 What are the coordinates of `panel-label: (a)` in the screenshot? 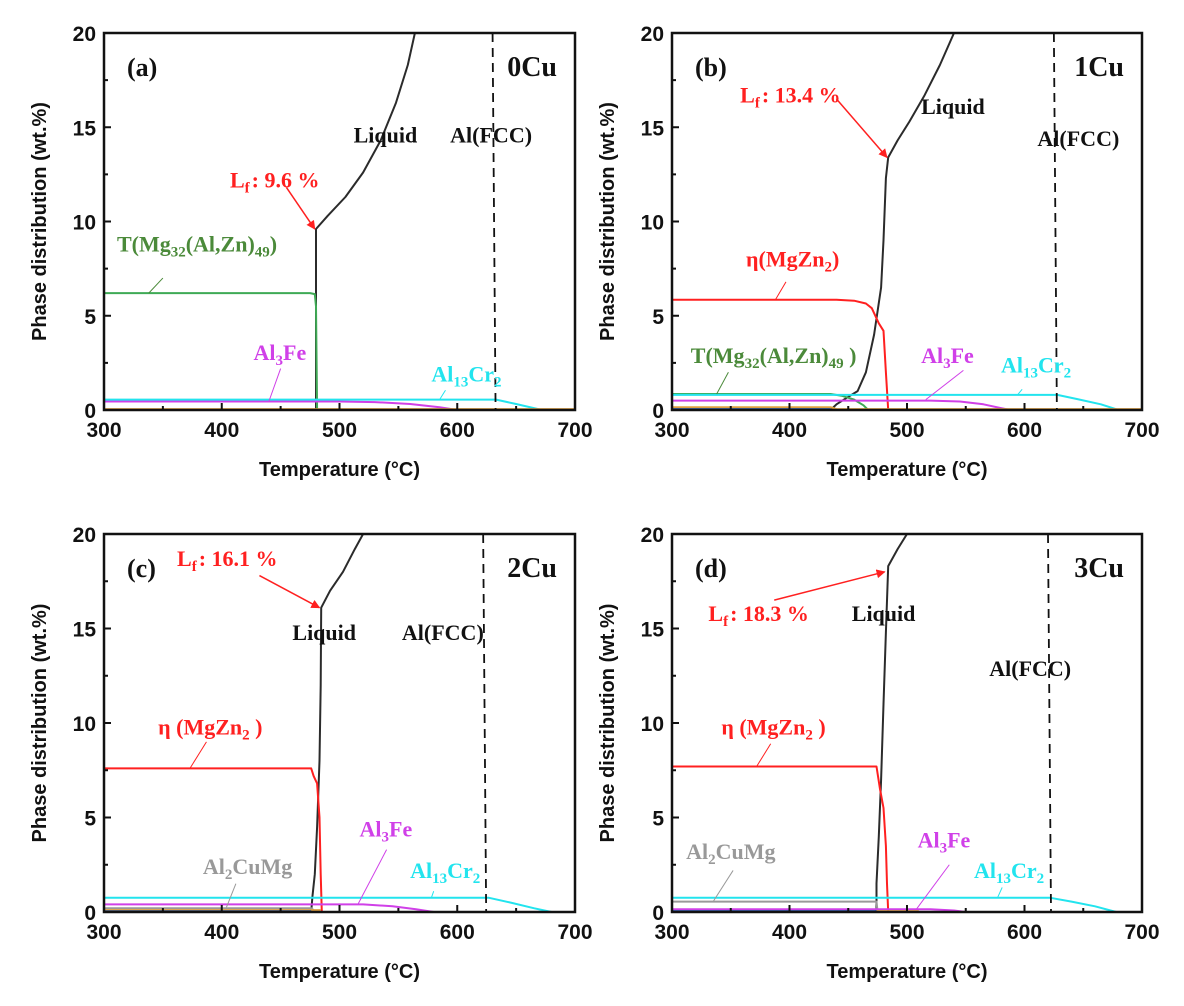 It's located at (142, 67).